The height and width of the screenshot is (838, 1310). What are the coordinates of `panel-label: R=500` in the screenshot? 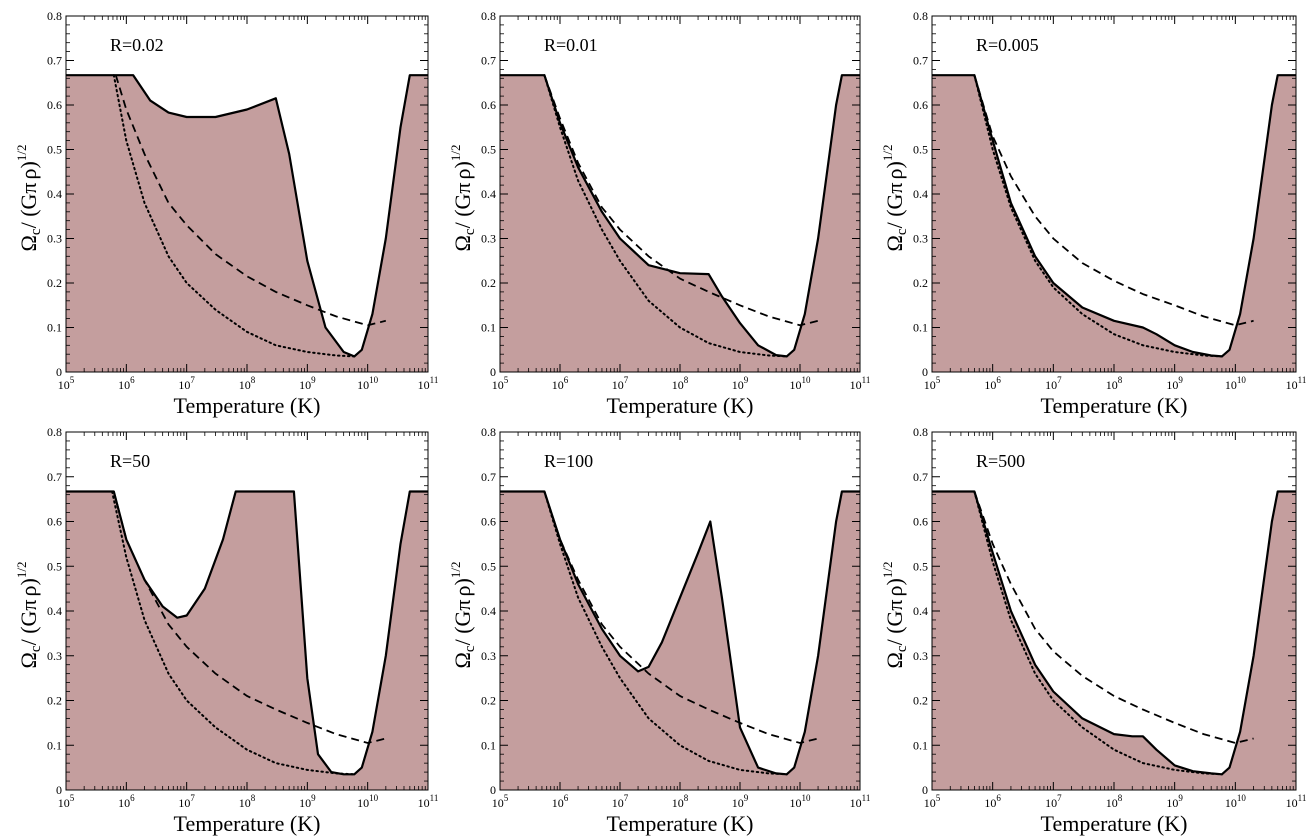 It's located at (1000, 461).